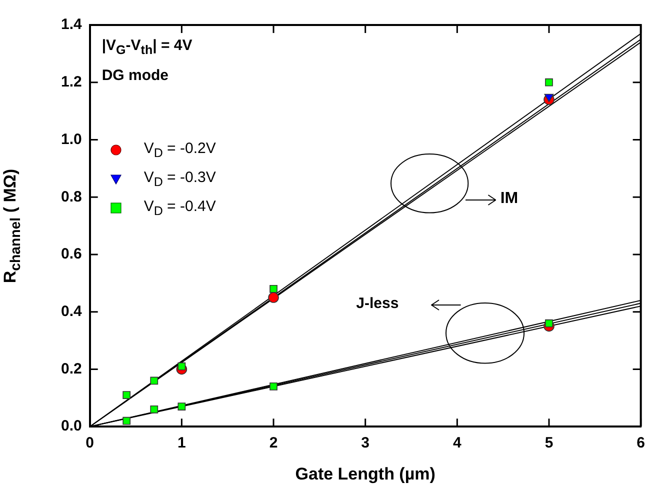 The image size is (661, 497). I want to click on x-axis-title: Gate Length (µm), so click(365, 474).